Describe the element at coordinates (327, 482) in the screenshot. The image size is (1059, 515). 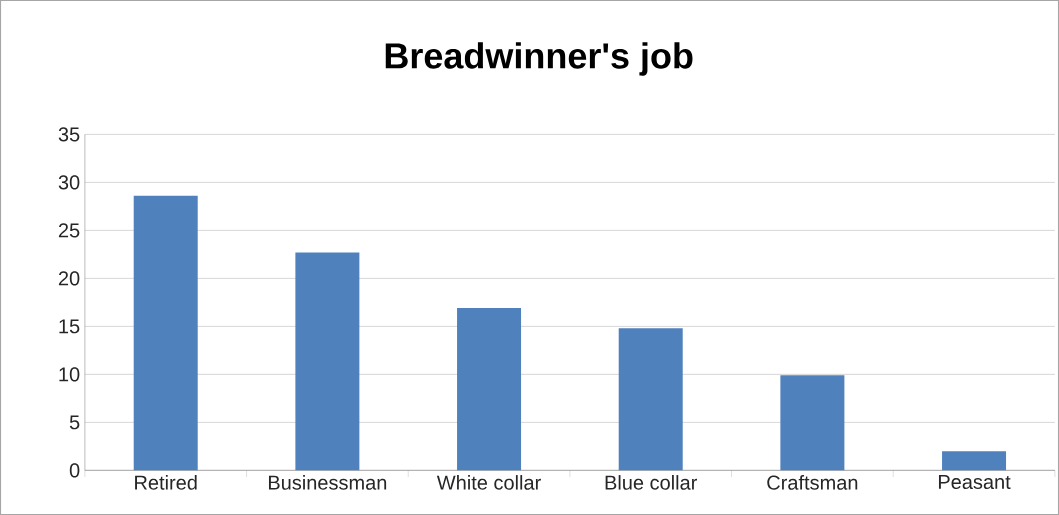
I see `x-tick-label: Businessman` at that location.